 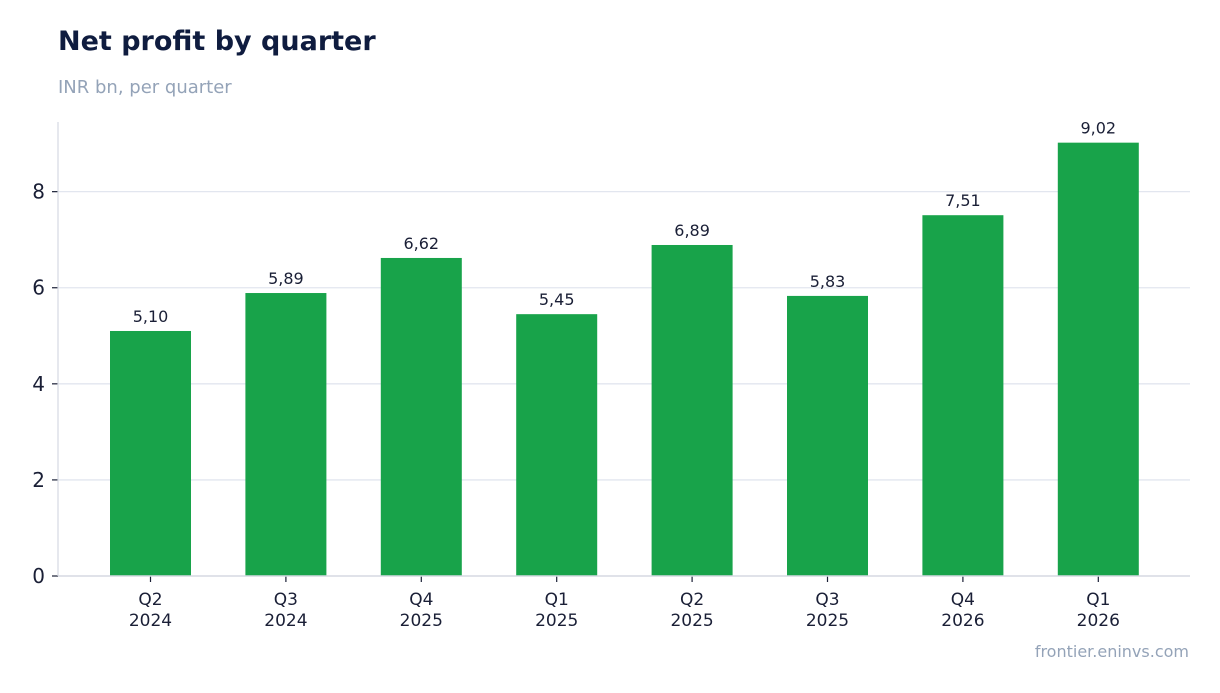 I want to click on data-label: 5,89, so click(x=286, y=278).